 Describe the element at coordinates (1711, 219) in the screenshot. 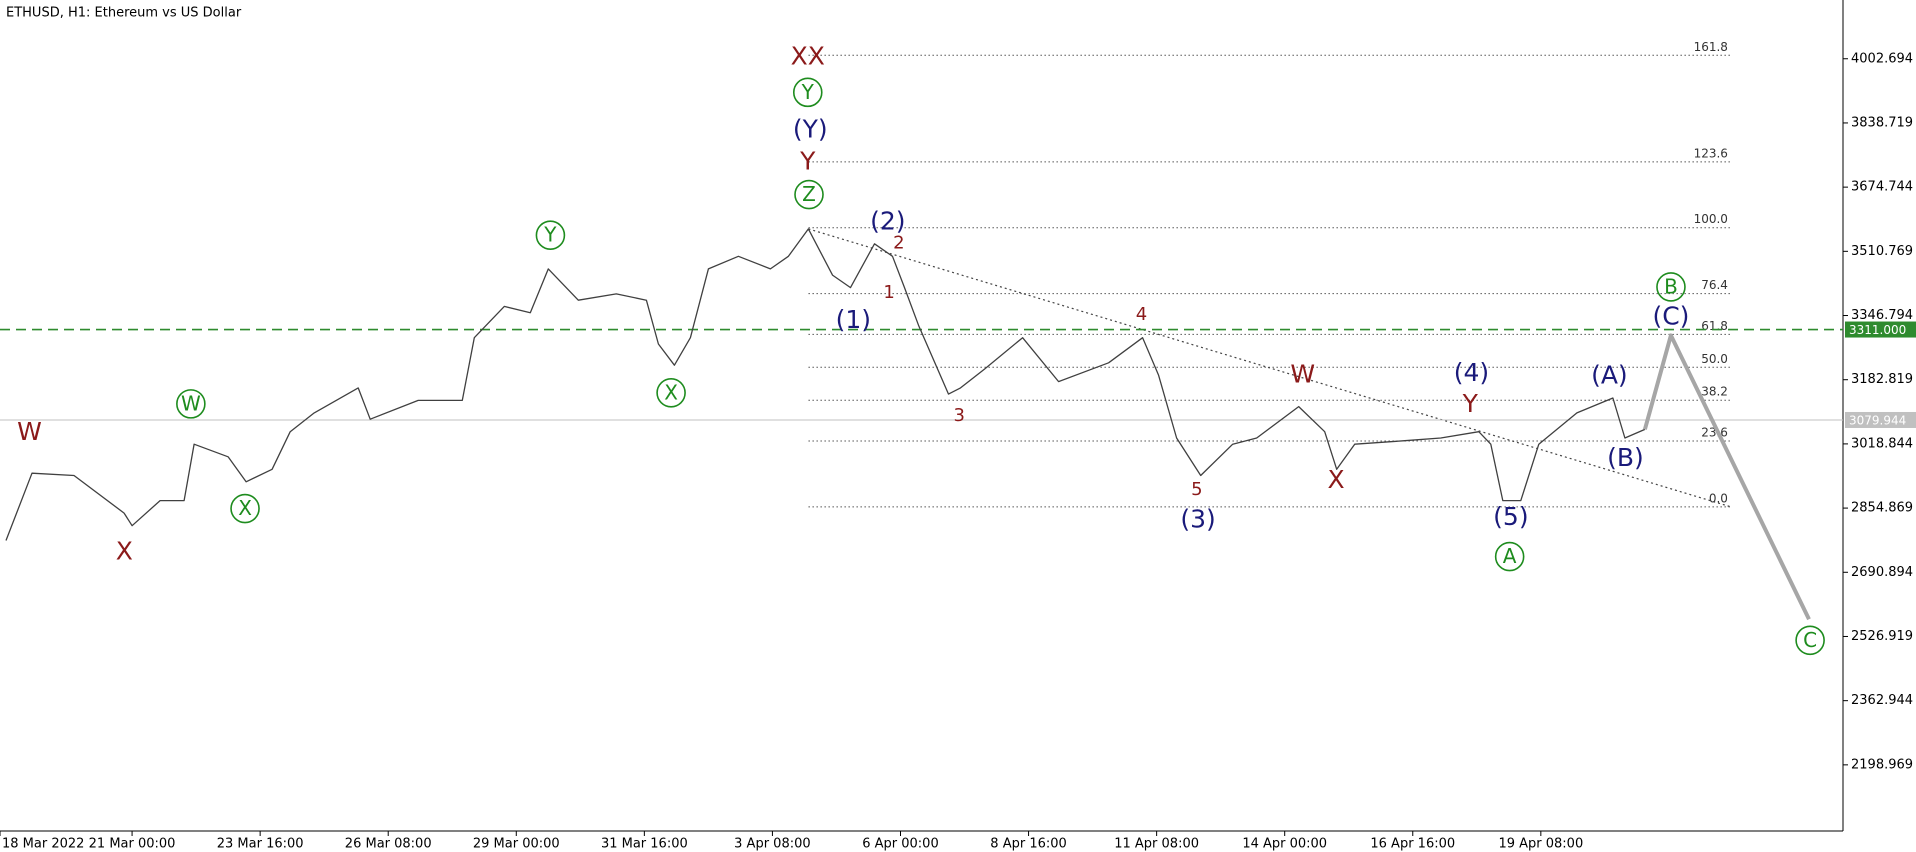

I see `fib-label: 100.0` at that location.